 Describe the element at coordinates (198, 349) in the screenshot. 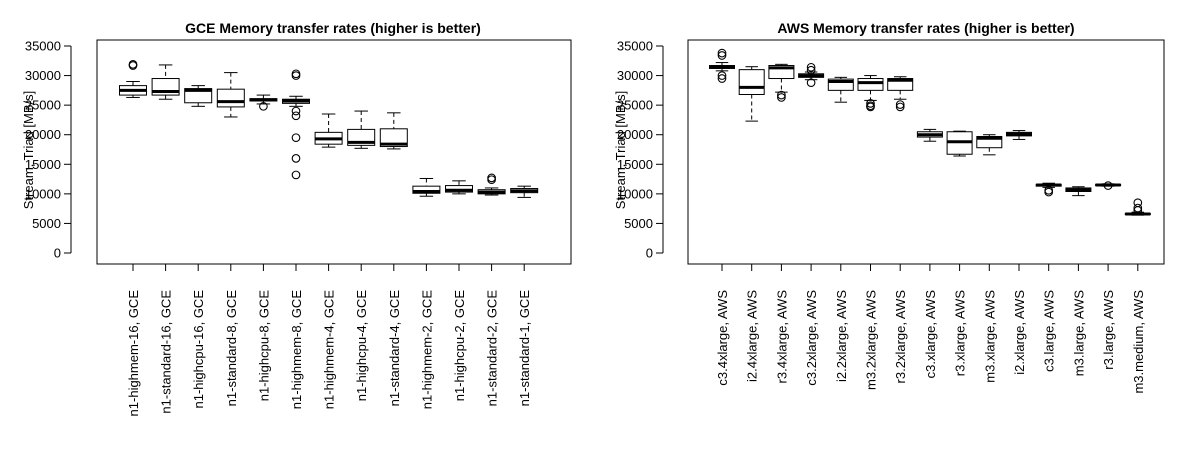

I see `x-tick-label: n1-highcpu-16, GCE` at that location.